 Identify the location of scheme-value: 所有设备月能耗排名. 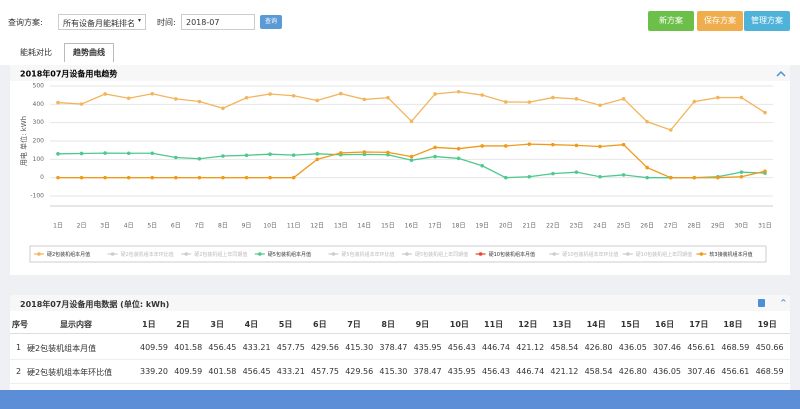
(99, 23).